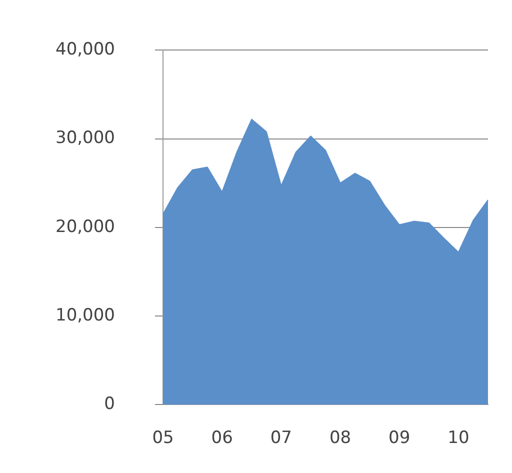  What do you see at coordinates (85, 315) in the screenshot?
I see `y-tick-label: 10,000` at bounding box center [85, 315].